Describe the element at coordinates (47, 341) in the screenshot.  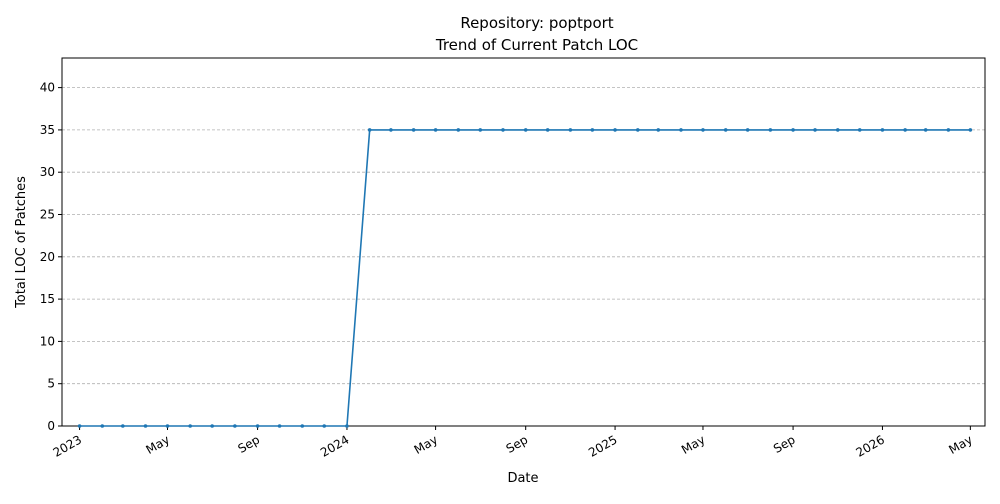
I see `y-tick-label: 10` at that location.